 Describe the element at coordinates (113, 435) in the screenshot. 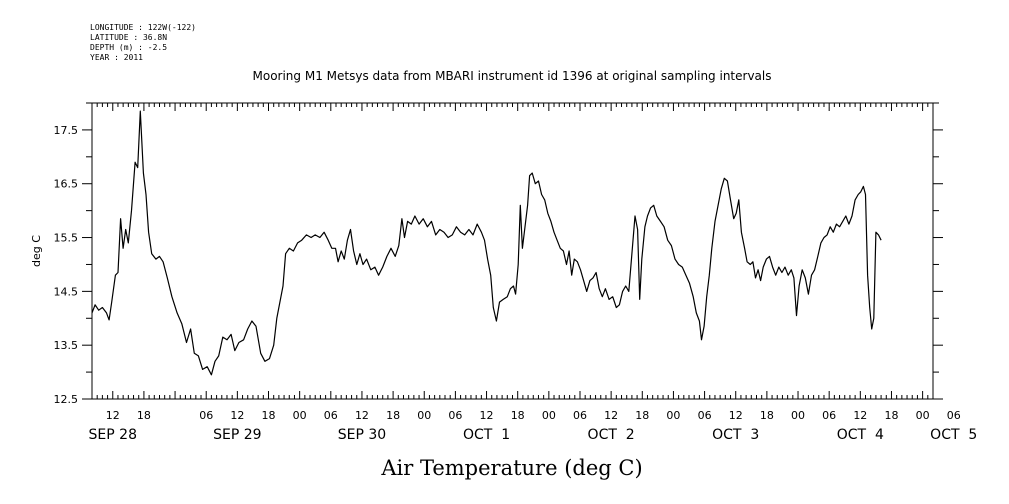

I see `x-day-label: SEP 28` at that location.